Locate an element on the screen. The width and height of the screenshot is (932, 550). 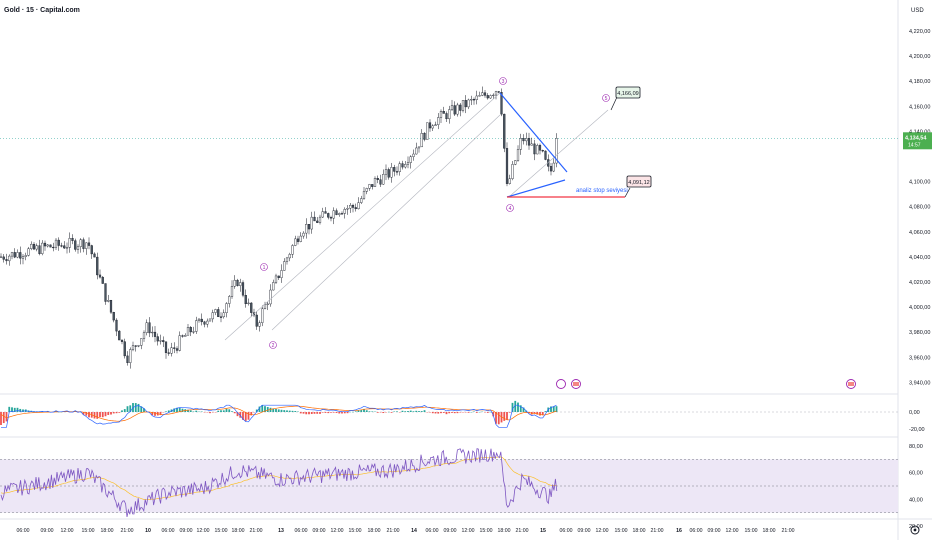
target-callout: 4,166,09 is located at coordinates (625, 98).